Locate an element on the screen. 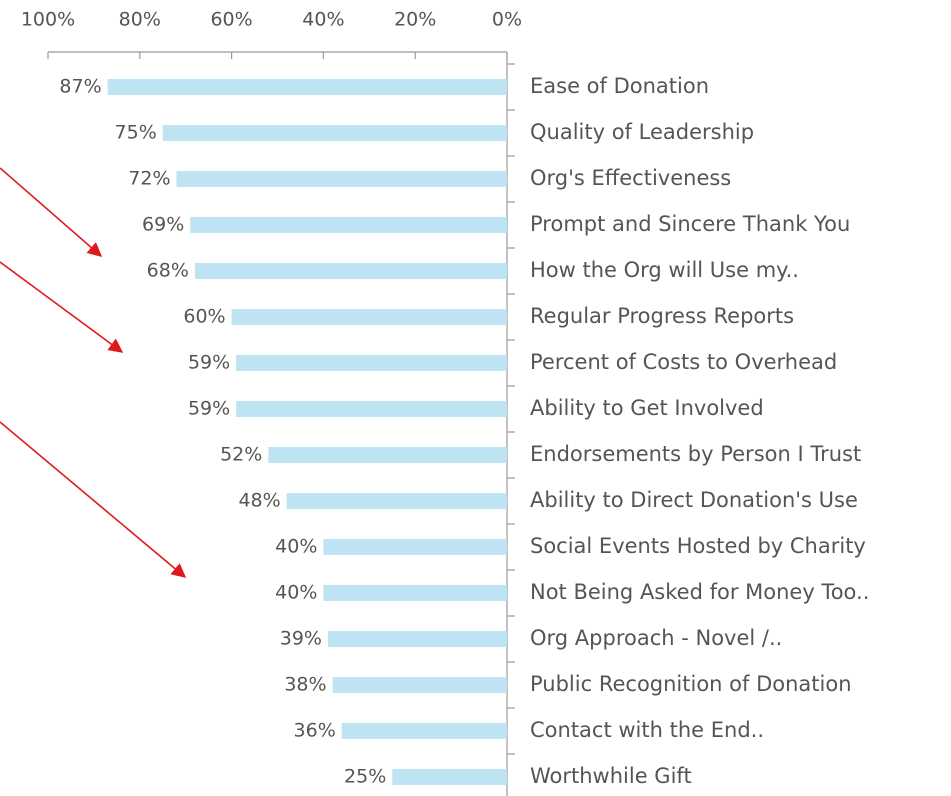 The height and width of the screenshot is (796, 951). value-label: 52% is located at coordinates (241, 455).